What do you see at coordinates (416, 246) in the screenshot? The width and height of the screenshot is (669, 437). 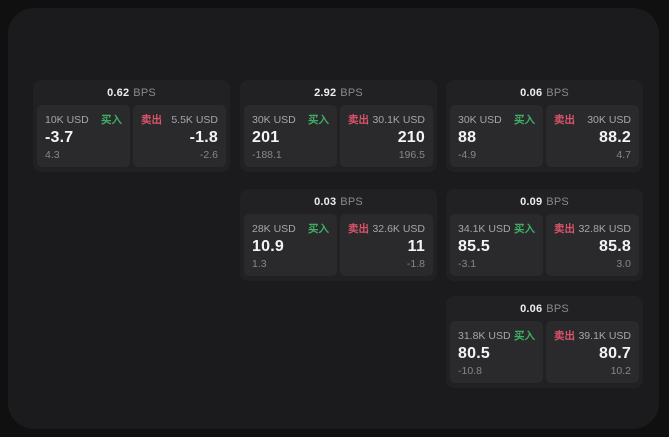 I see `sell-price: 11` at bounding box center [416, 246].